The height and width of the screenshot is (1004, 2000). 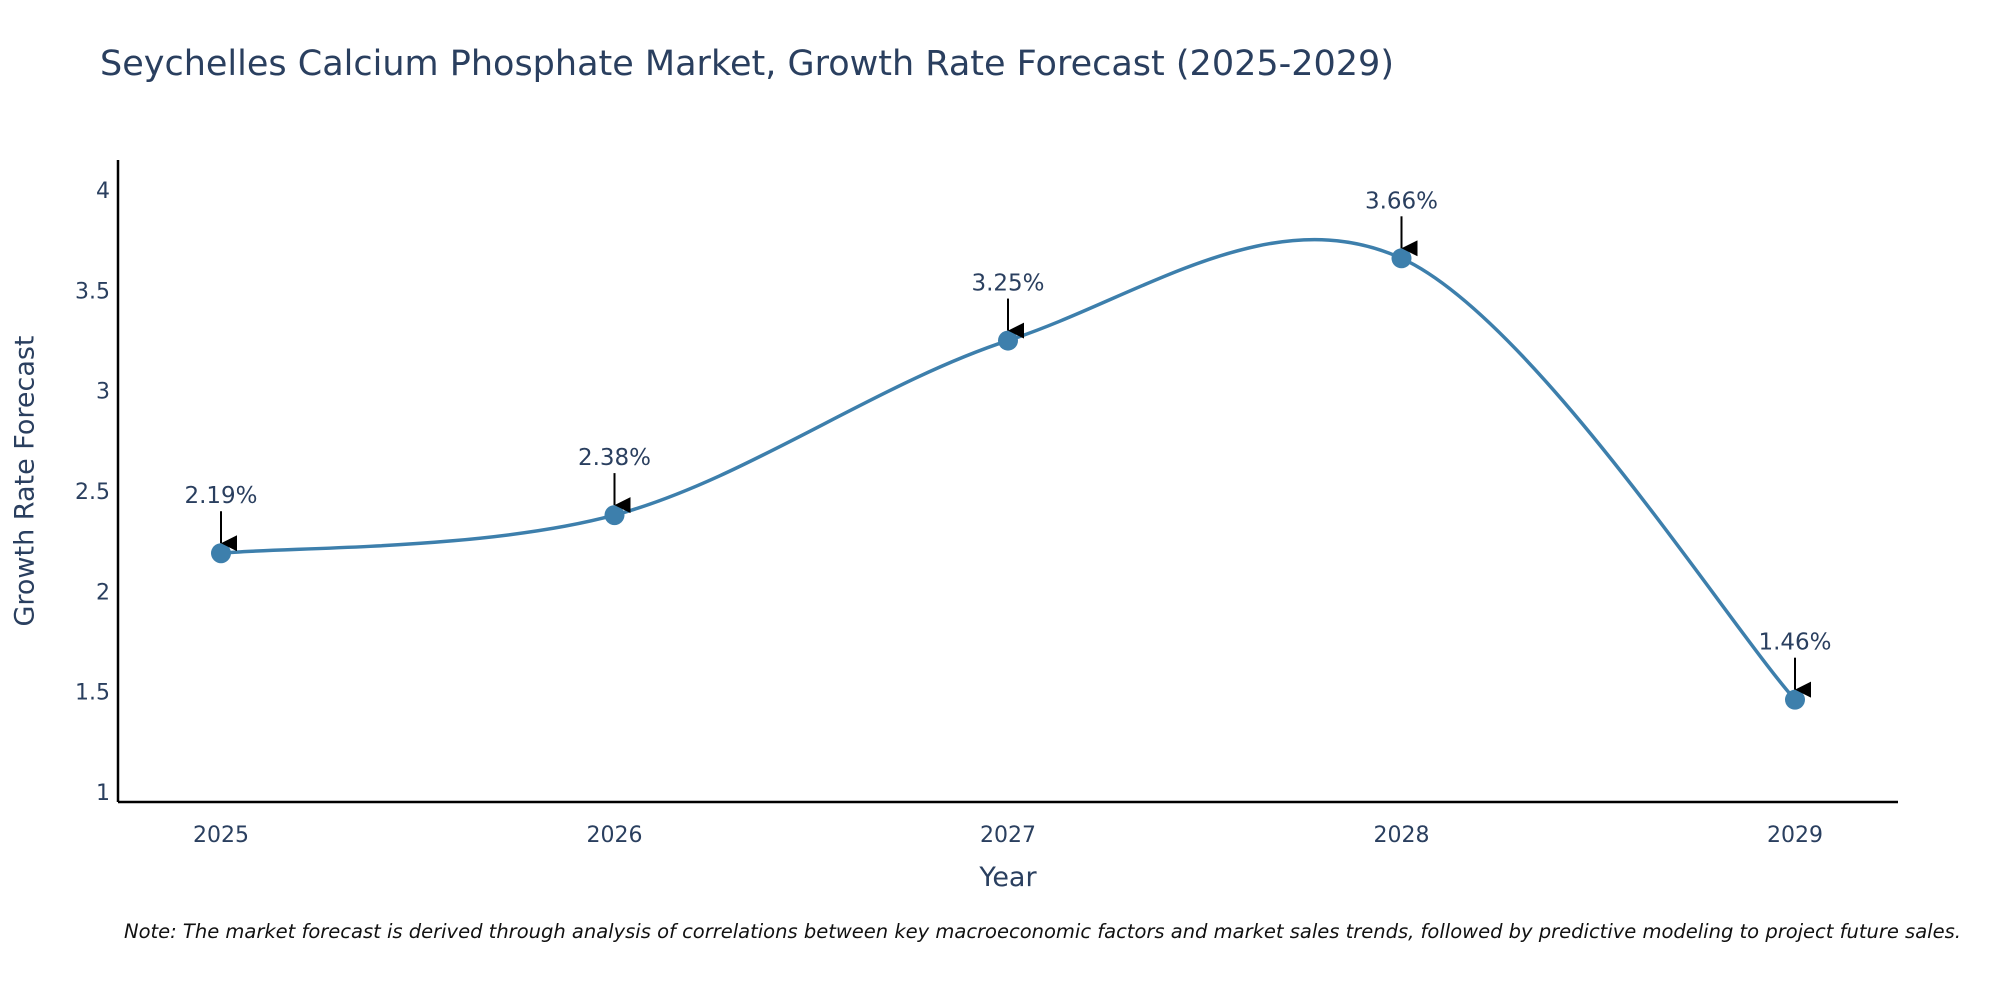 What do you see at coordinates (221, 835) in the screenshot?
I see `x-tick-label: 2025` at bounding box center [221, 835].